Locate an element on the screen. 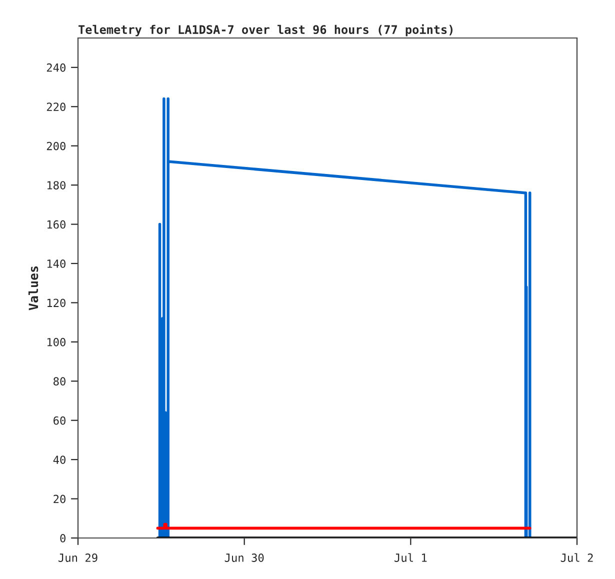  y-tick-label: 100 is located at coordinates (56, 342).